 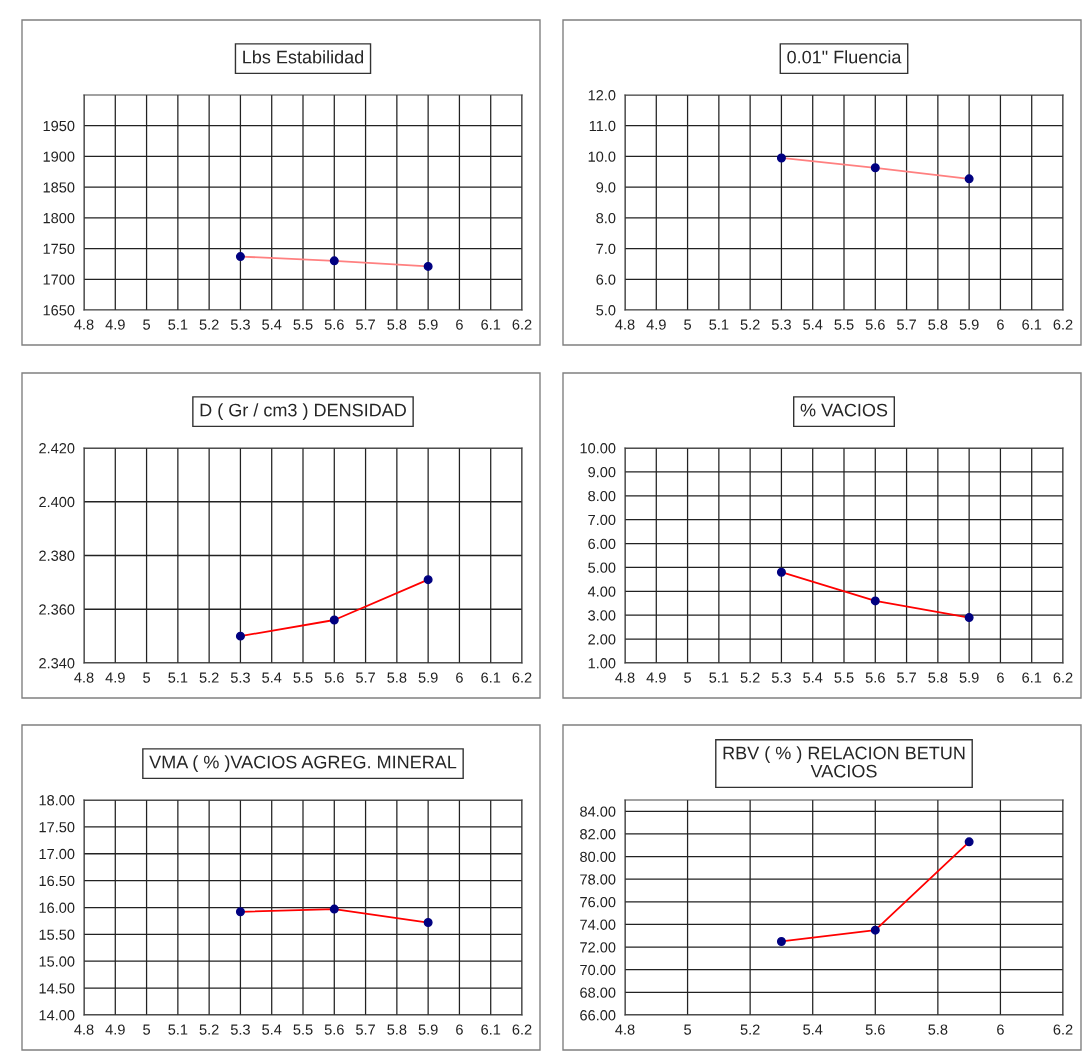 I want to click on y-tick-label: 14.50, so click(x=57, y=988).